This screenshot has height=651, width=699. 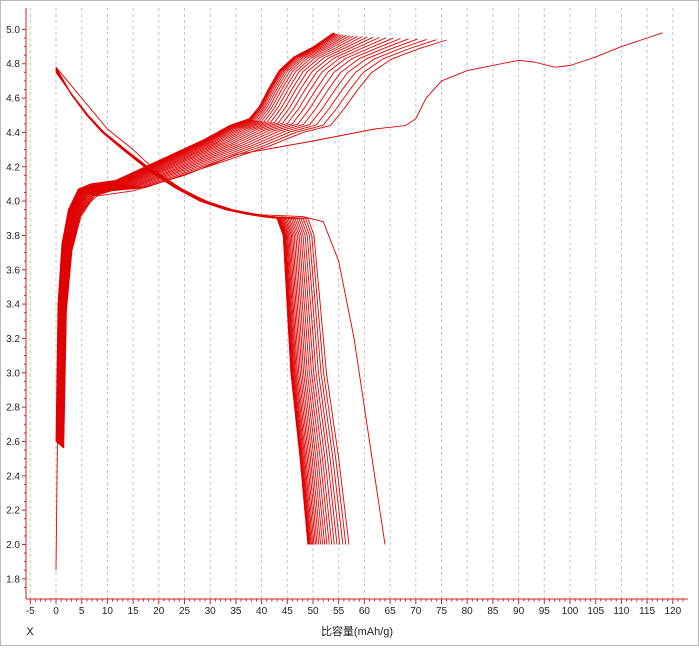 What do you see at coordinates (339, 611) in the screenshot?
I see `x-tick-label: 55` at bounding box center [339, 611].